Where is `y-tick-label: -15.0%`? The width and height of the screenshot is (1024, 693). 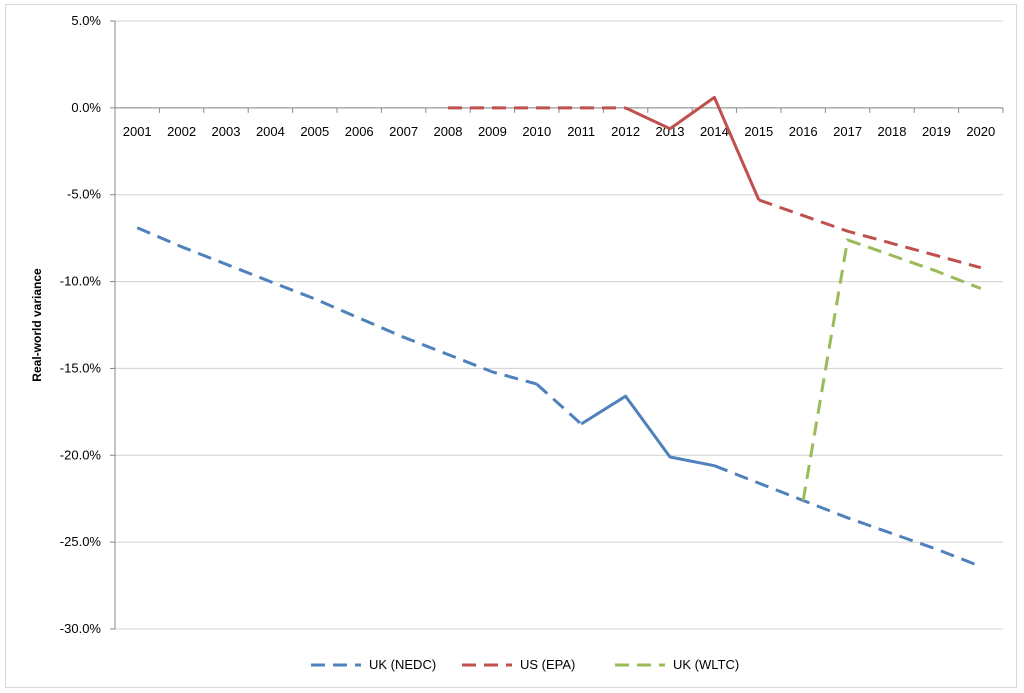
y-tick-label: -15.0% is located at coordinates (81, 367).